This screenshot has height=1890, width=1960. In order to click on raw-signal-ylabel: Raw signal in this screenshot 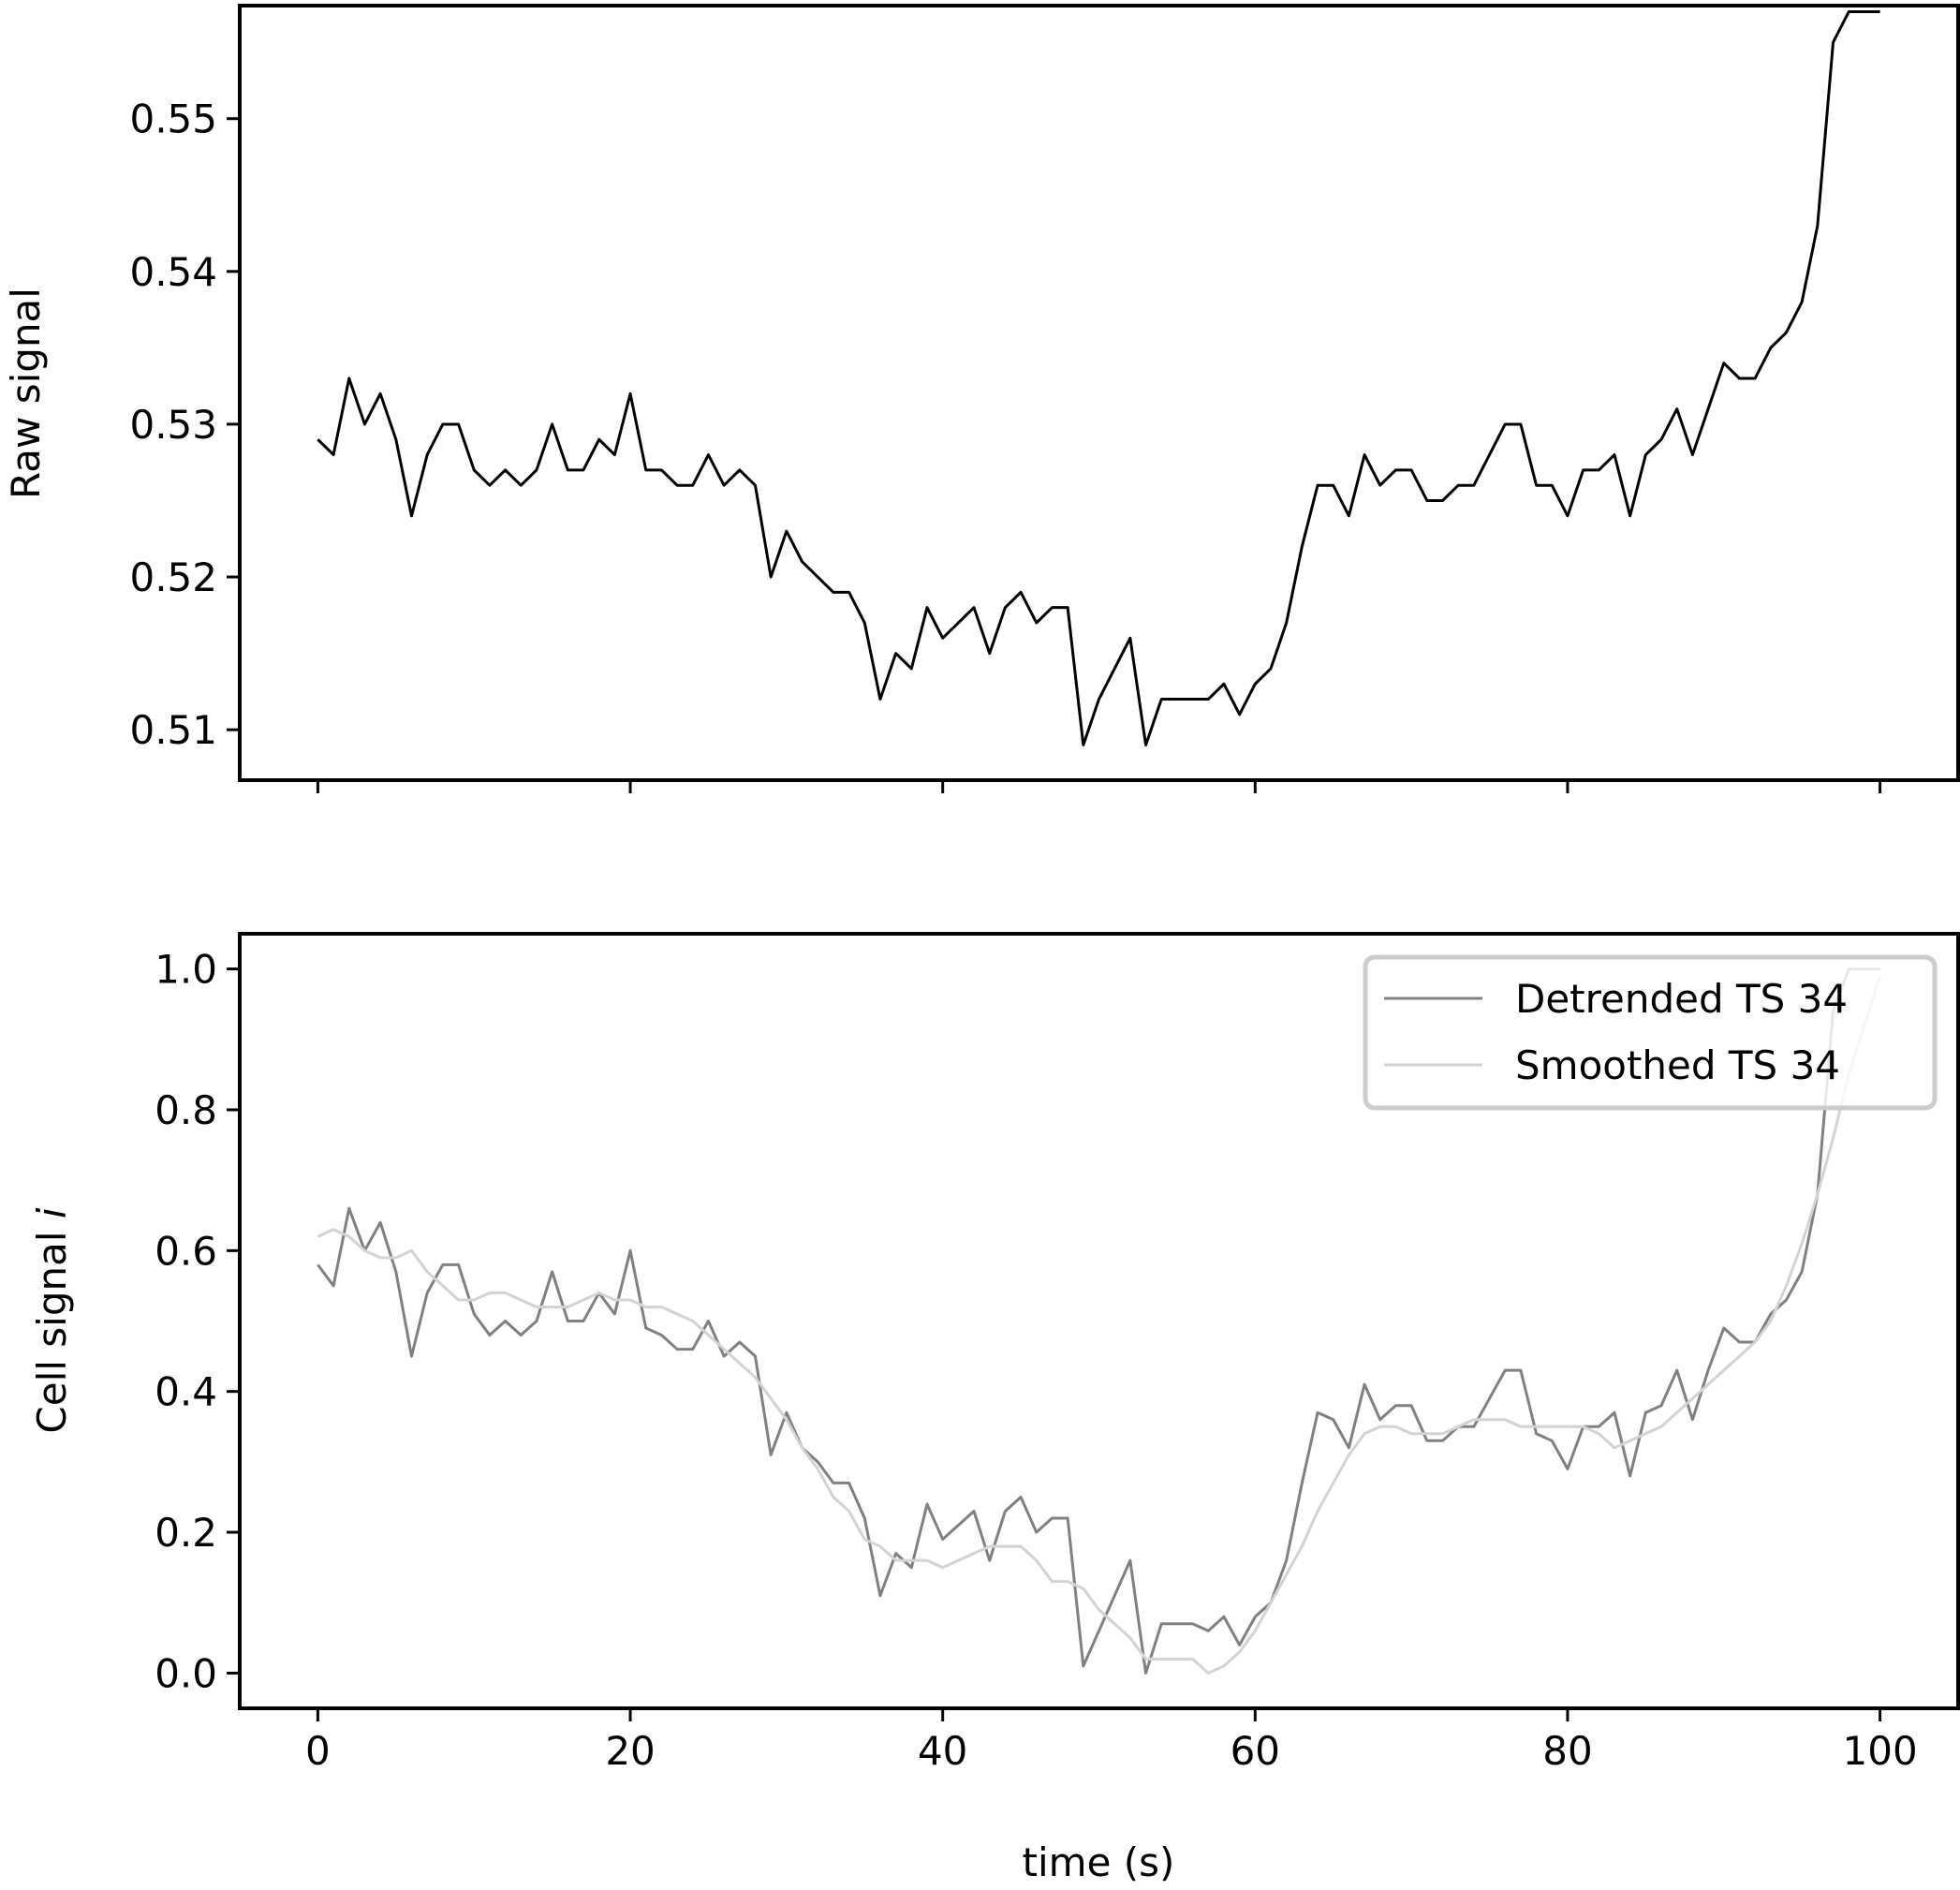, I will do `click(26, 393)`.